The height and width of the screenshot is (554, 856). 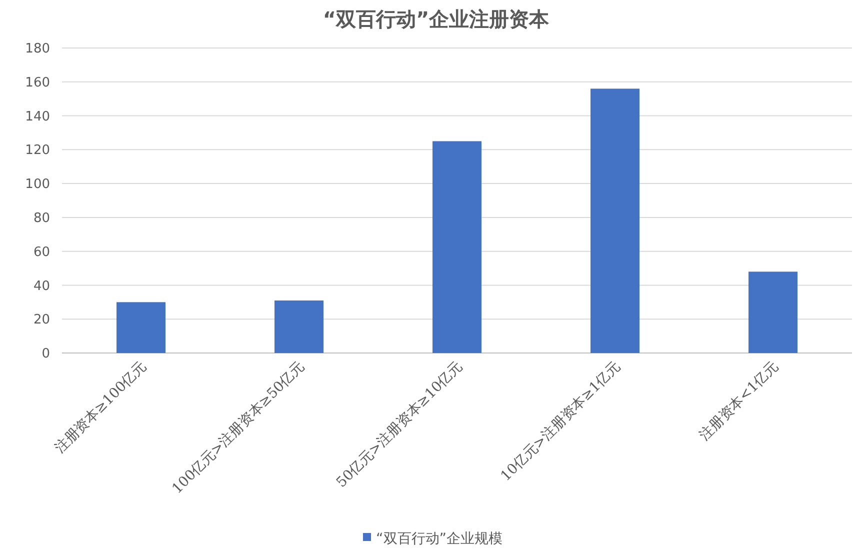 What do you see at coordinates (561, 421) in the screenshot?
I see `x-tick-label: 10亿元>注册资本≥1亿元` at bounding box center [561, 421].